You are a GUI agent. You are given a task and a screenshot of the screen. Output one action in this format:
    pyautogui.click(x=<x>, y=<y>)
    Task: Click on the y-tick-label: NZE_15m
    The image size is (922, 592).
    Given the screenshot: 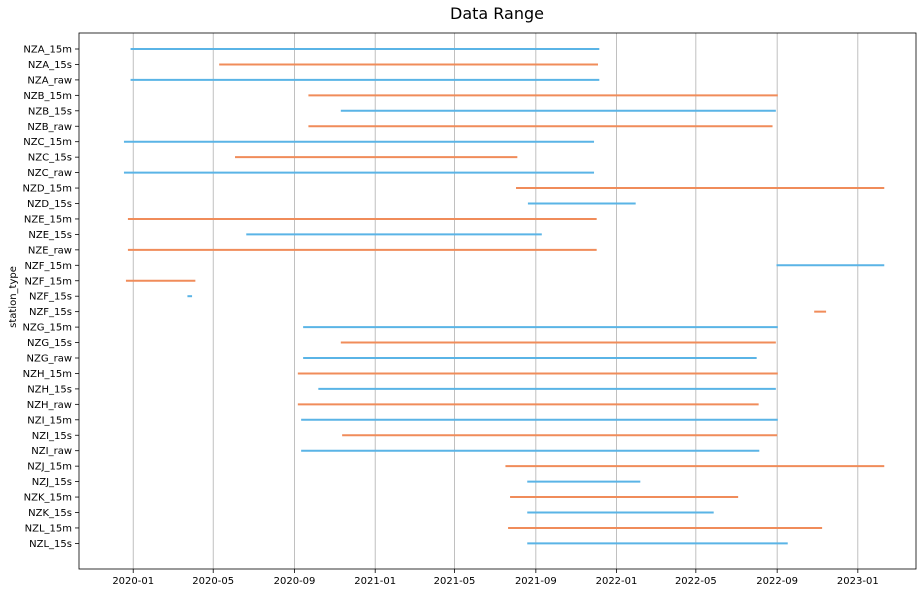 What is the action you would take?
    pyautogui.click(x=48, y=219)
    